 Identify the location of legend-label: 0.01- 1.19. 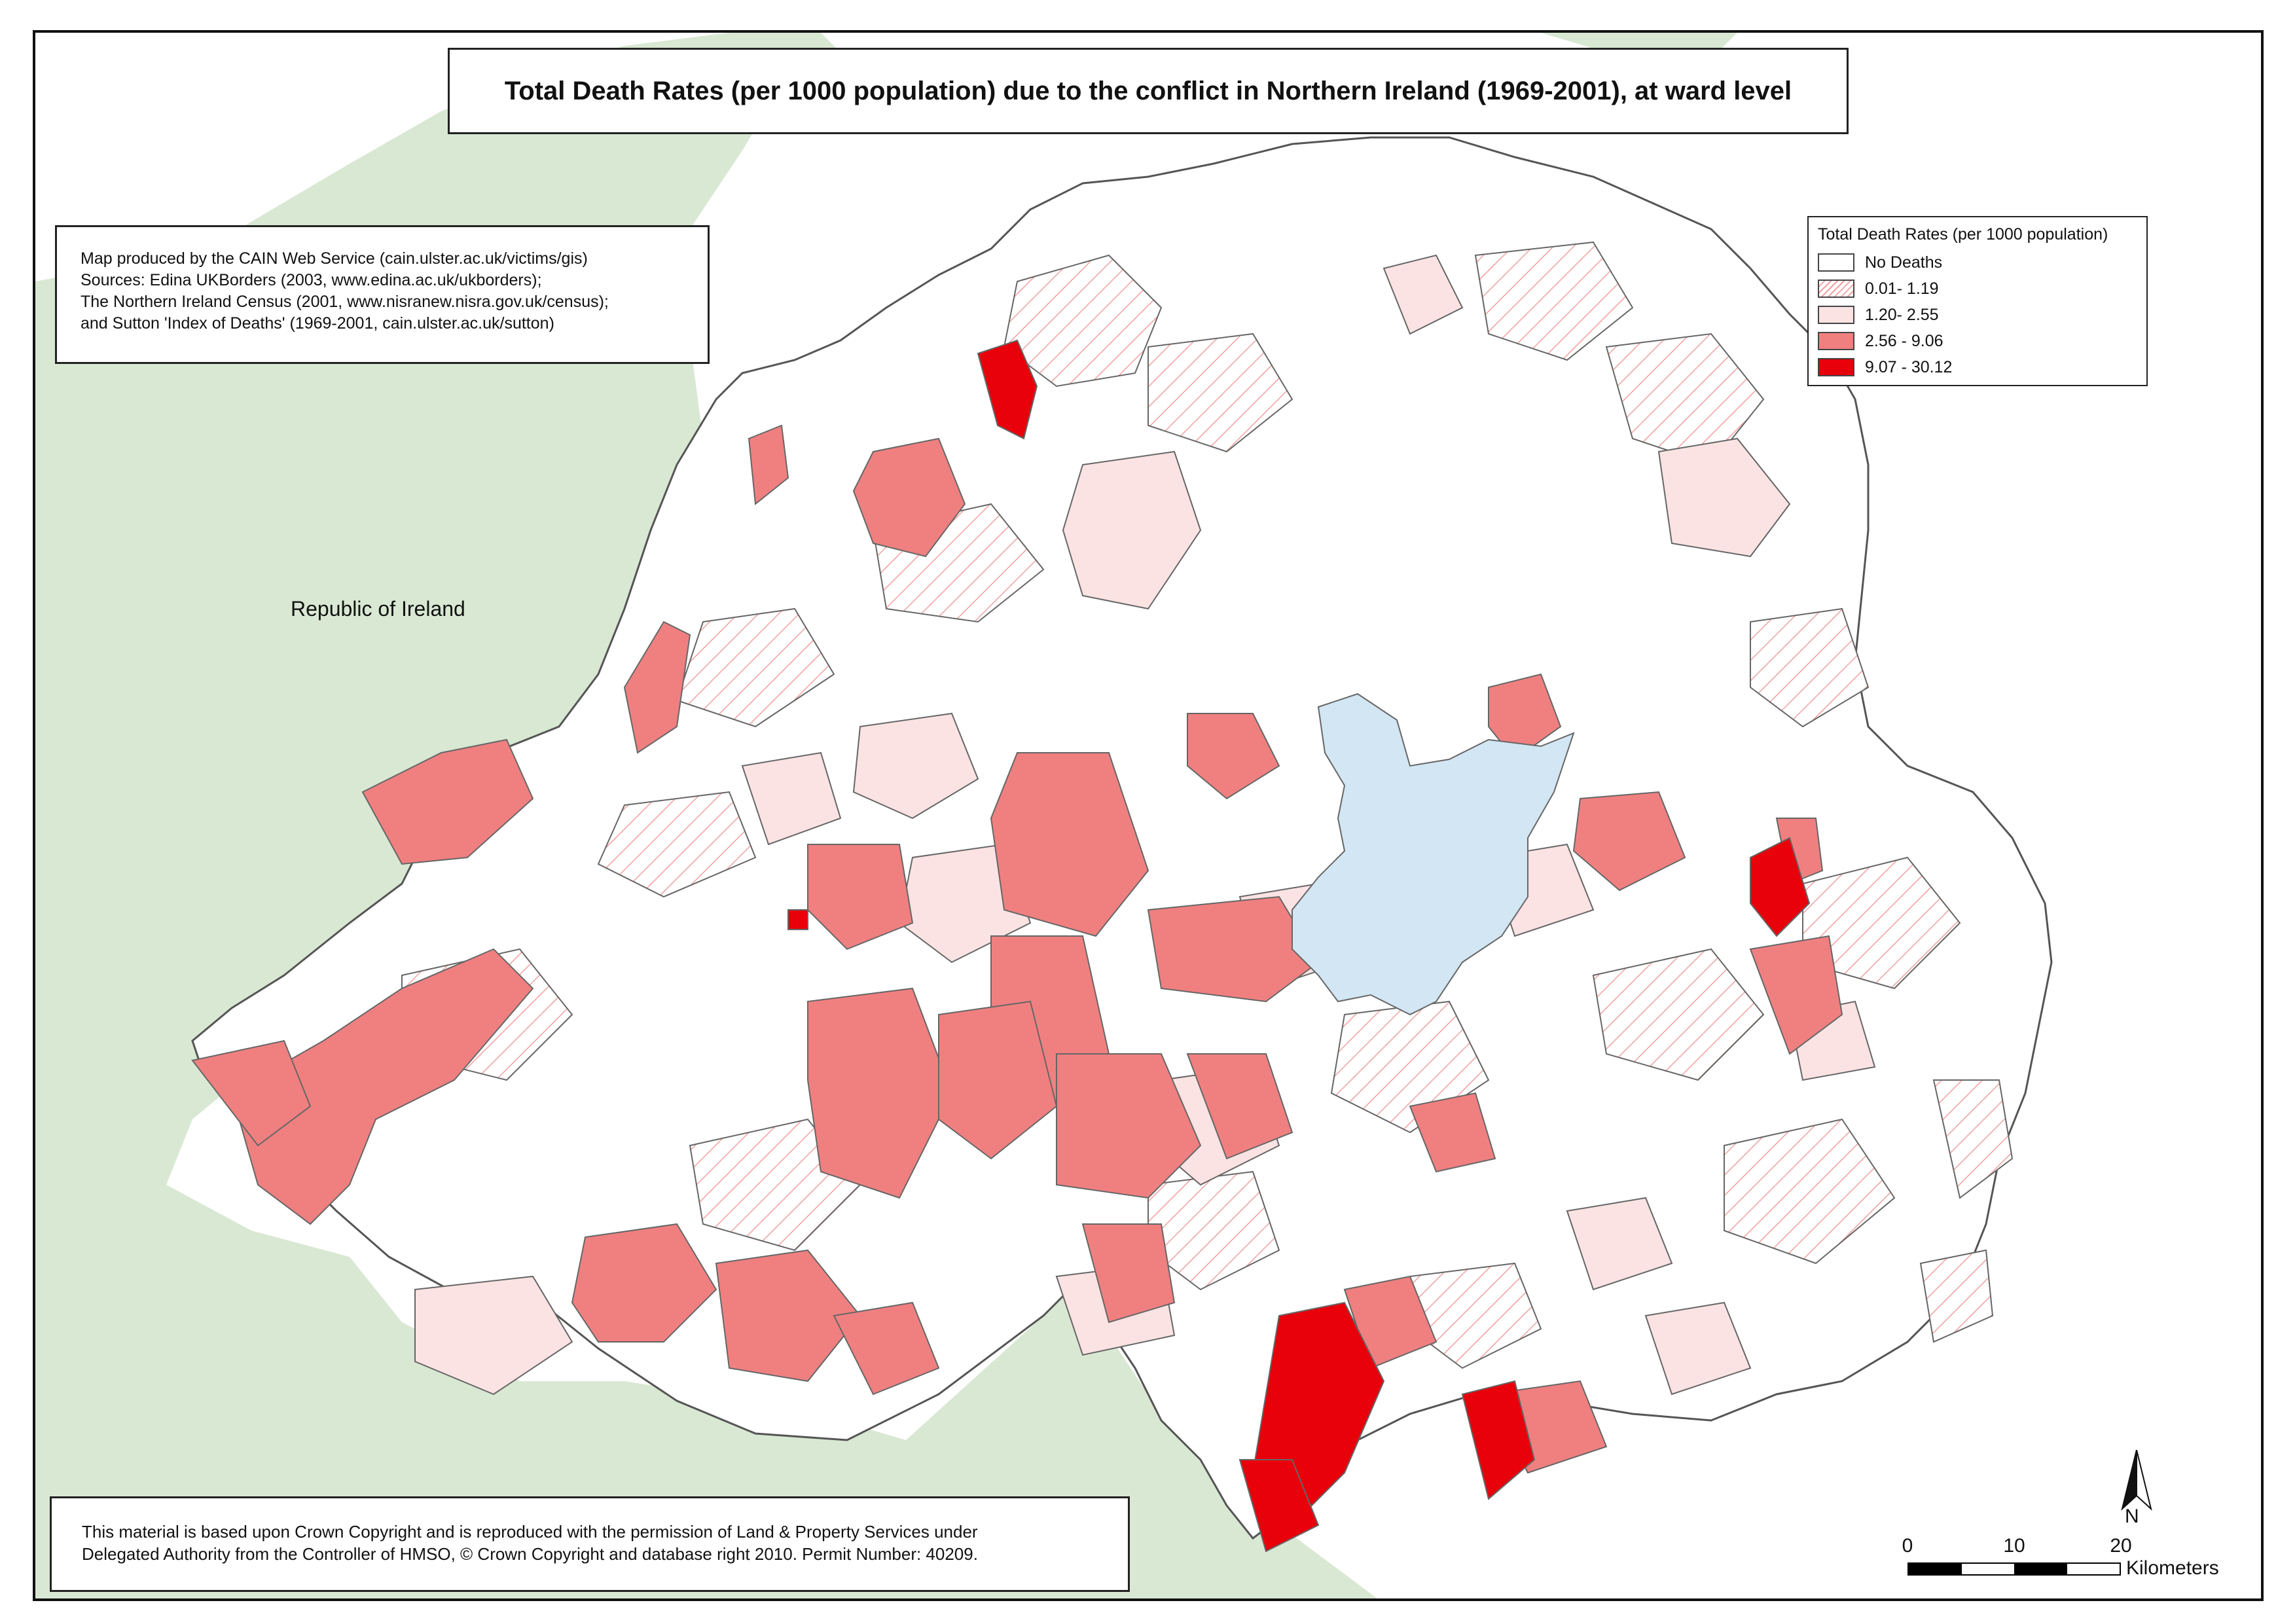
(1902, 288).